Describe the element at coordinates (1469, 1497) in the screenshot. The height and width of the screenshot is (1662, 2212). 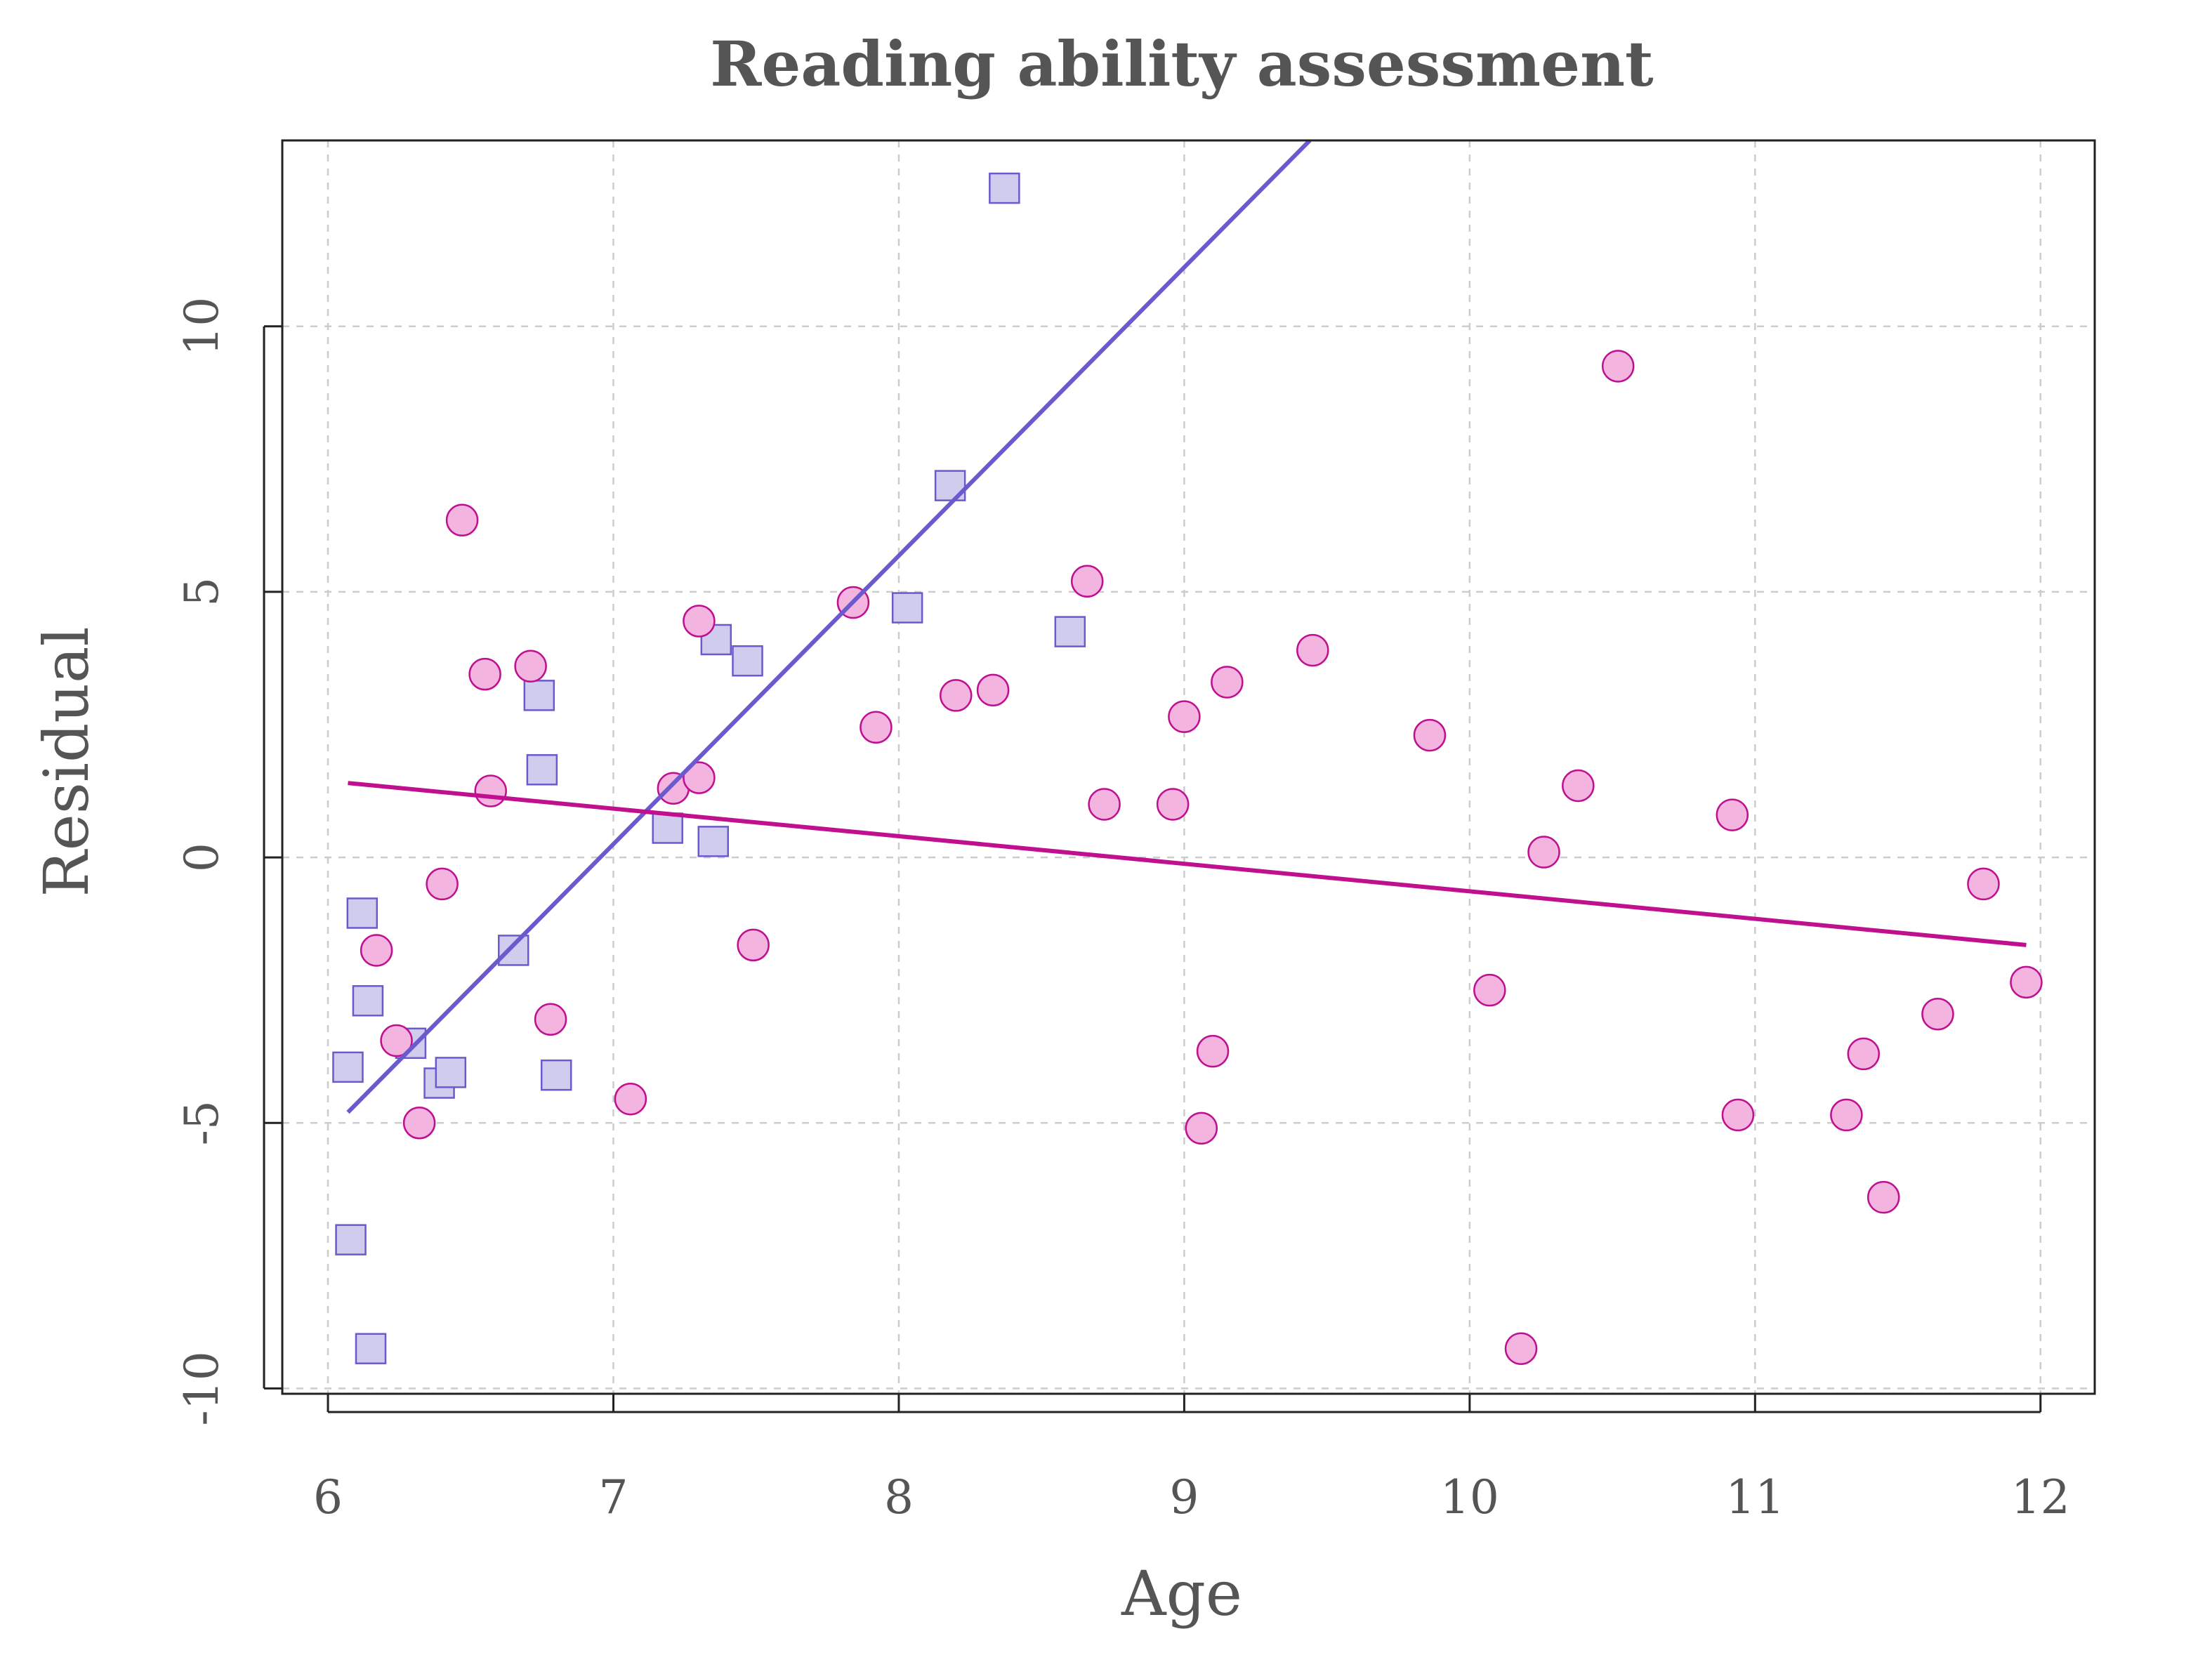
I see `x-tick-label: 10` at that location.